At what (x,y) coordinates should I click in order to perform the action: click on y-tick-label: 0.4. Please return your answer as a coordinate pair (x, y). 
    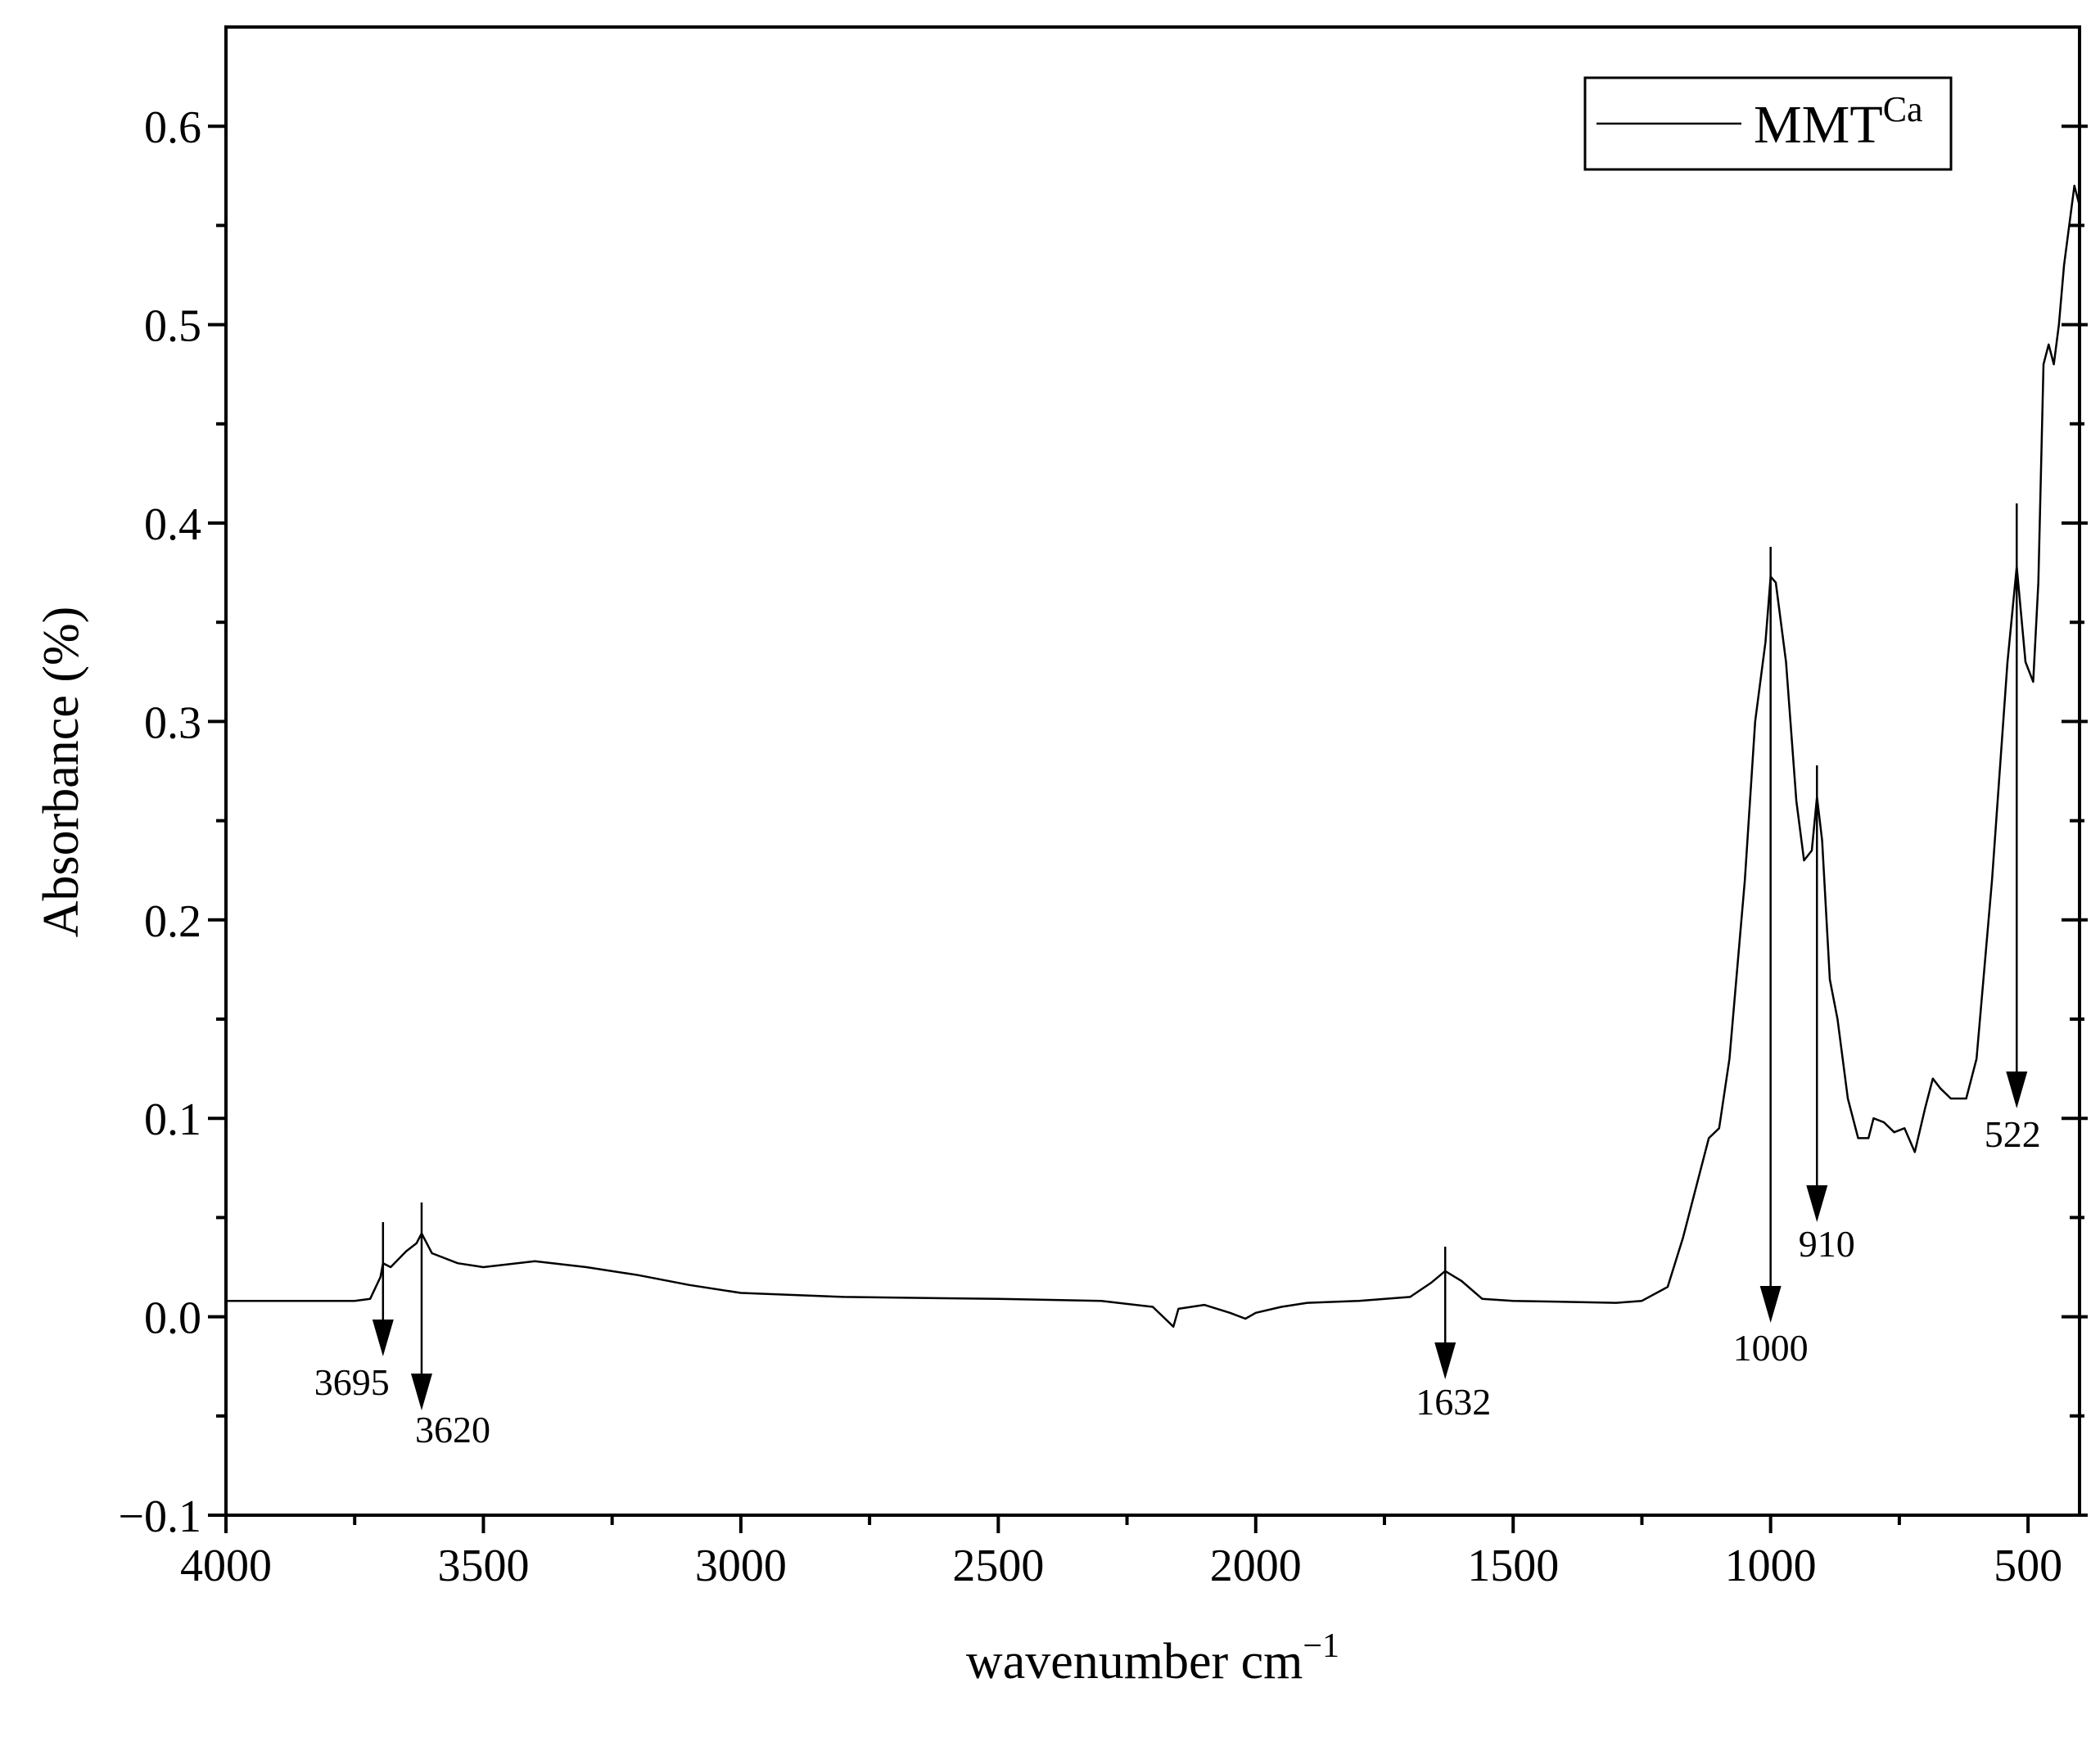
    Looking at the image, I should click on (172, 524).